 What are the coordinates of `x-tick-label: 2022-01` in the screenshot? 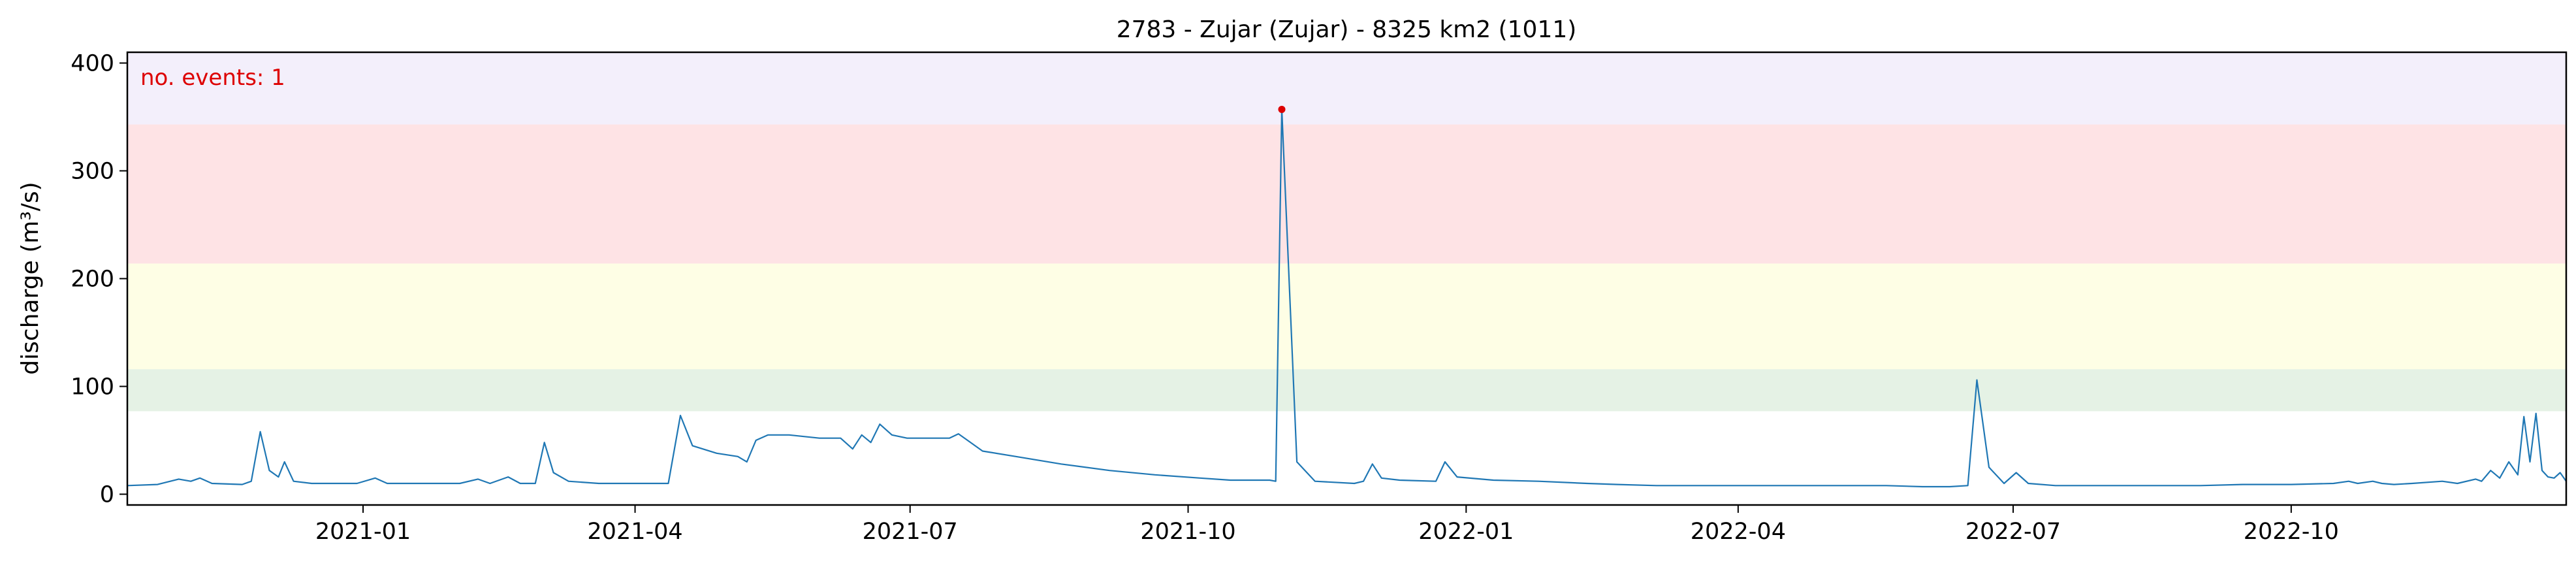 It's located at (1466, 532).